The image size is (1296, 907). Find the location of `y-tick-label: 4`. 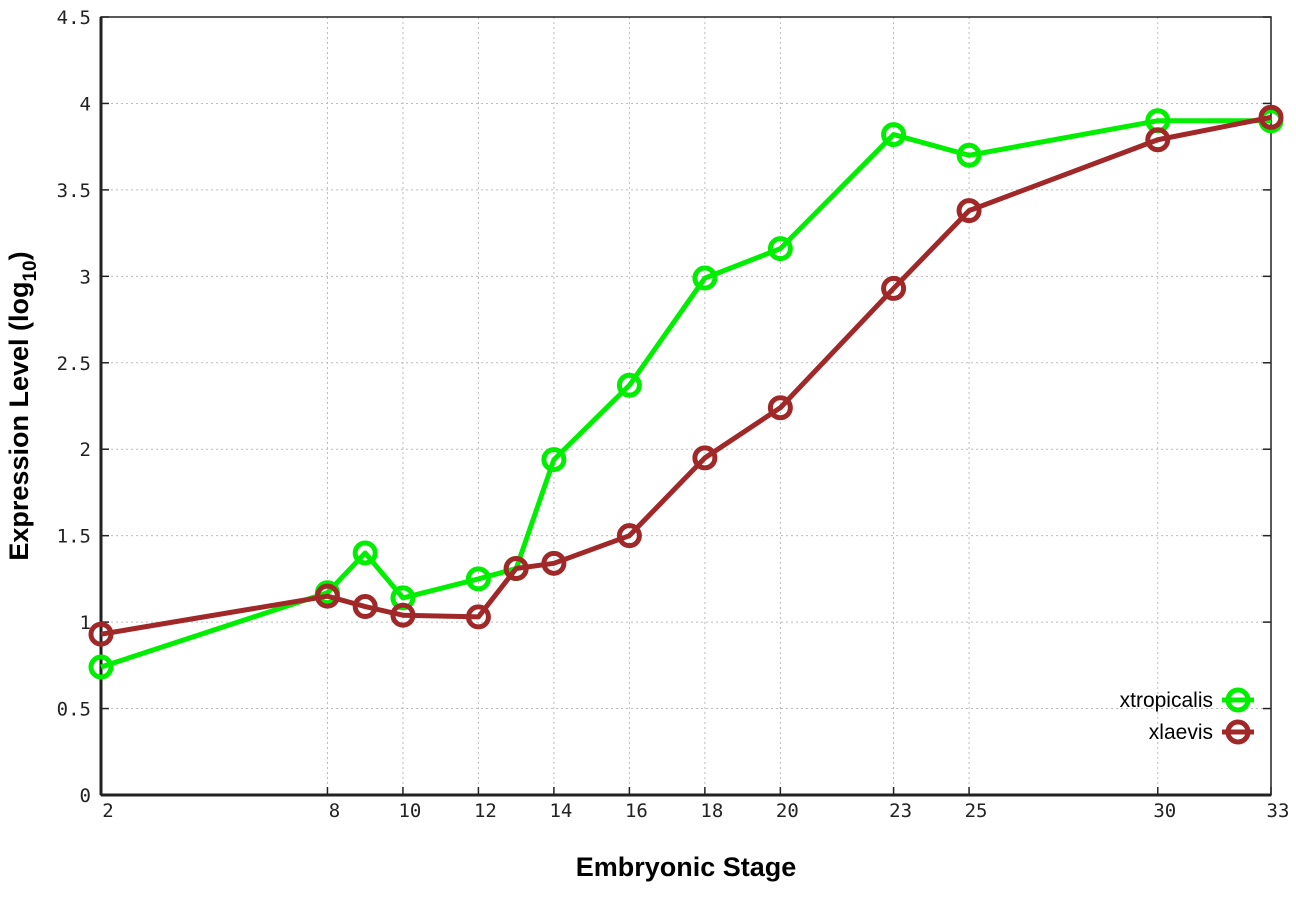

y-tick-label: 4 is located at coordinates (85, 104).